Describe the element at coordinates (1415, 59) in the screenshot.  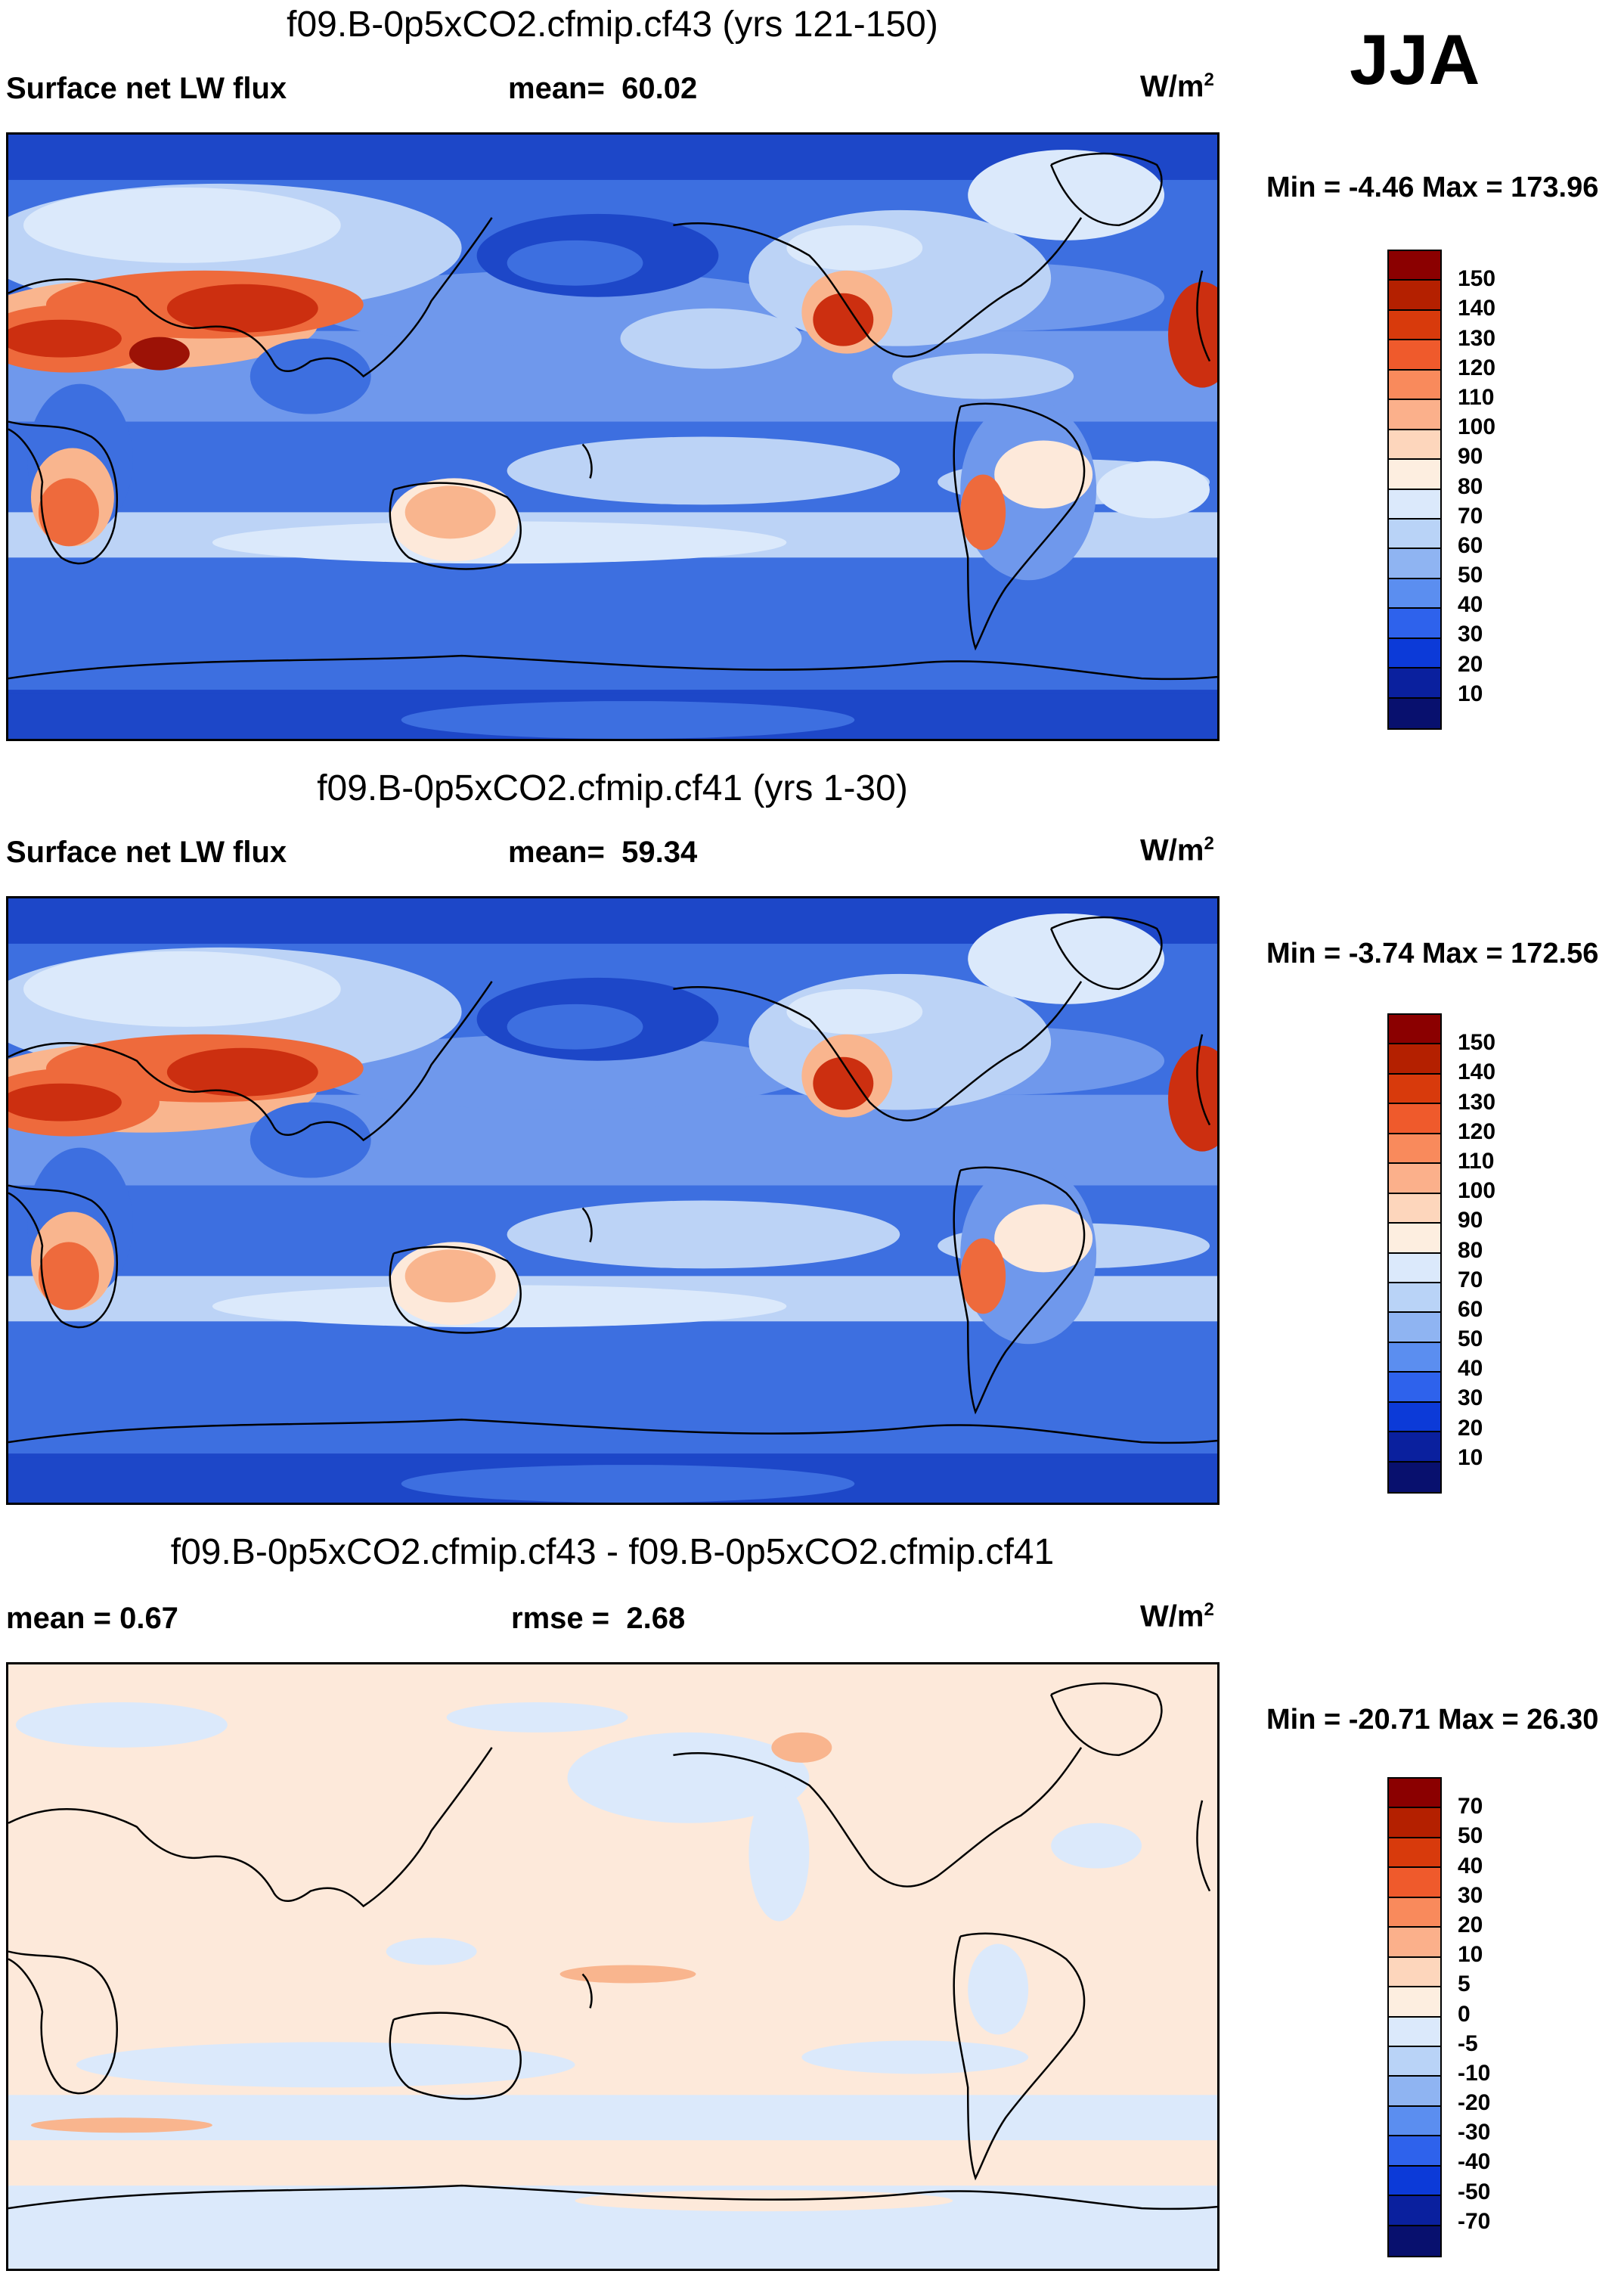
I see `season-label: JJA` at that location.